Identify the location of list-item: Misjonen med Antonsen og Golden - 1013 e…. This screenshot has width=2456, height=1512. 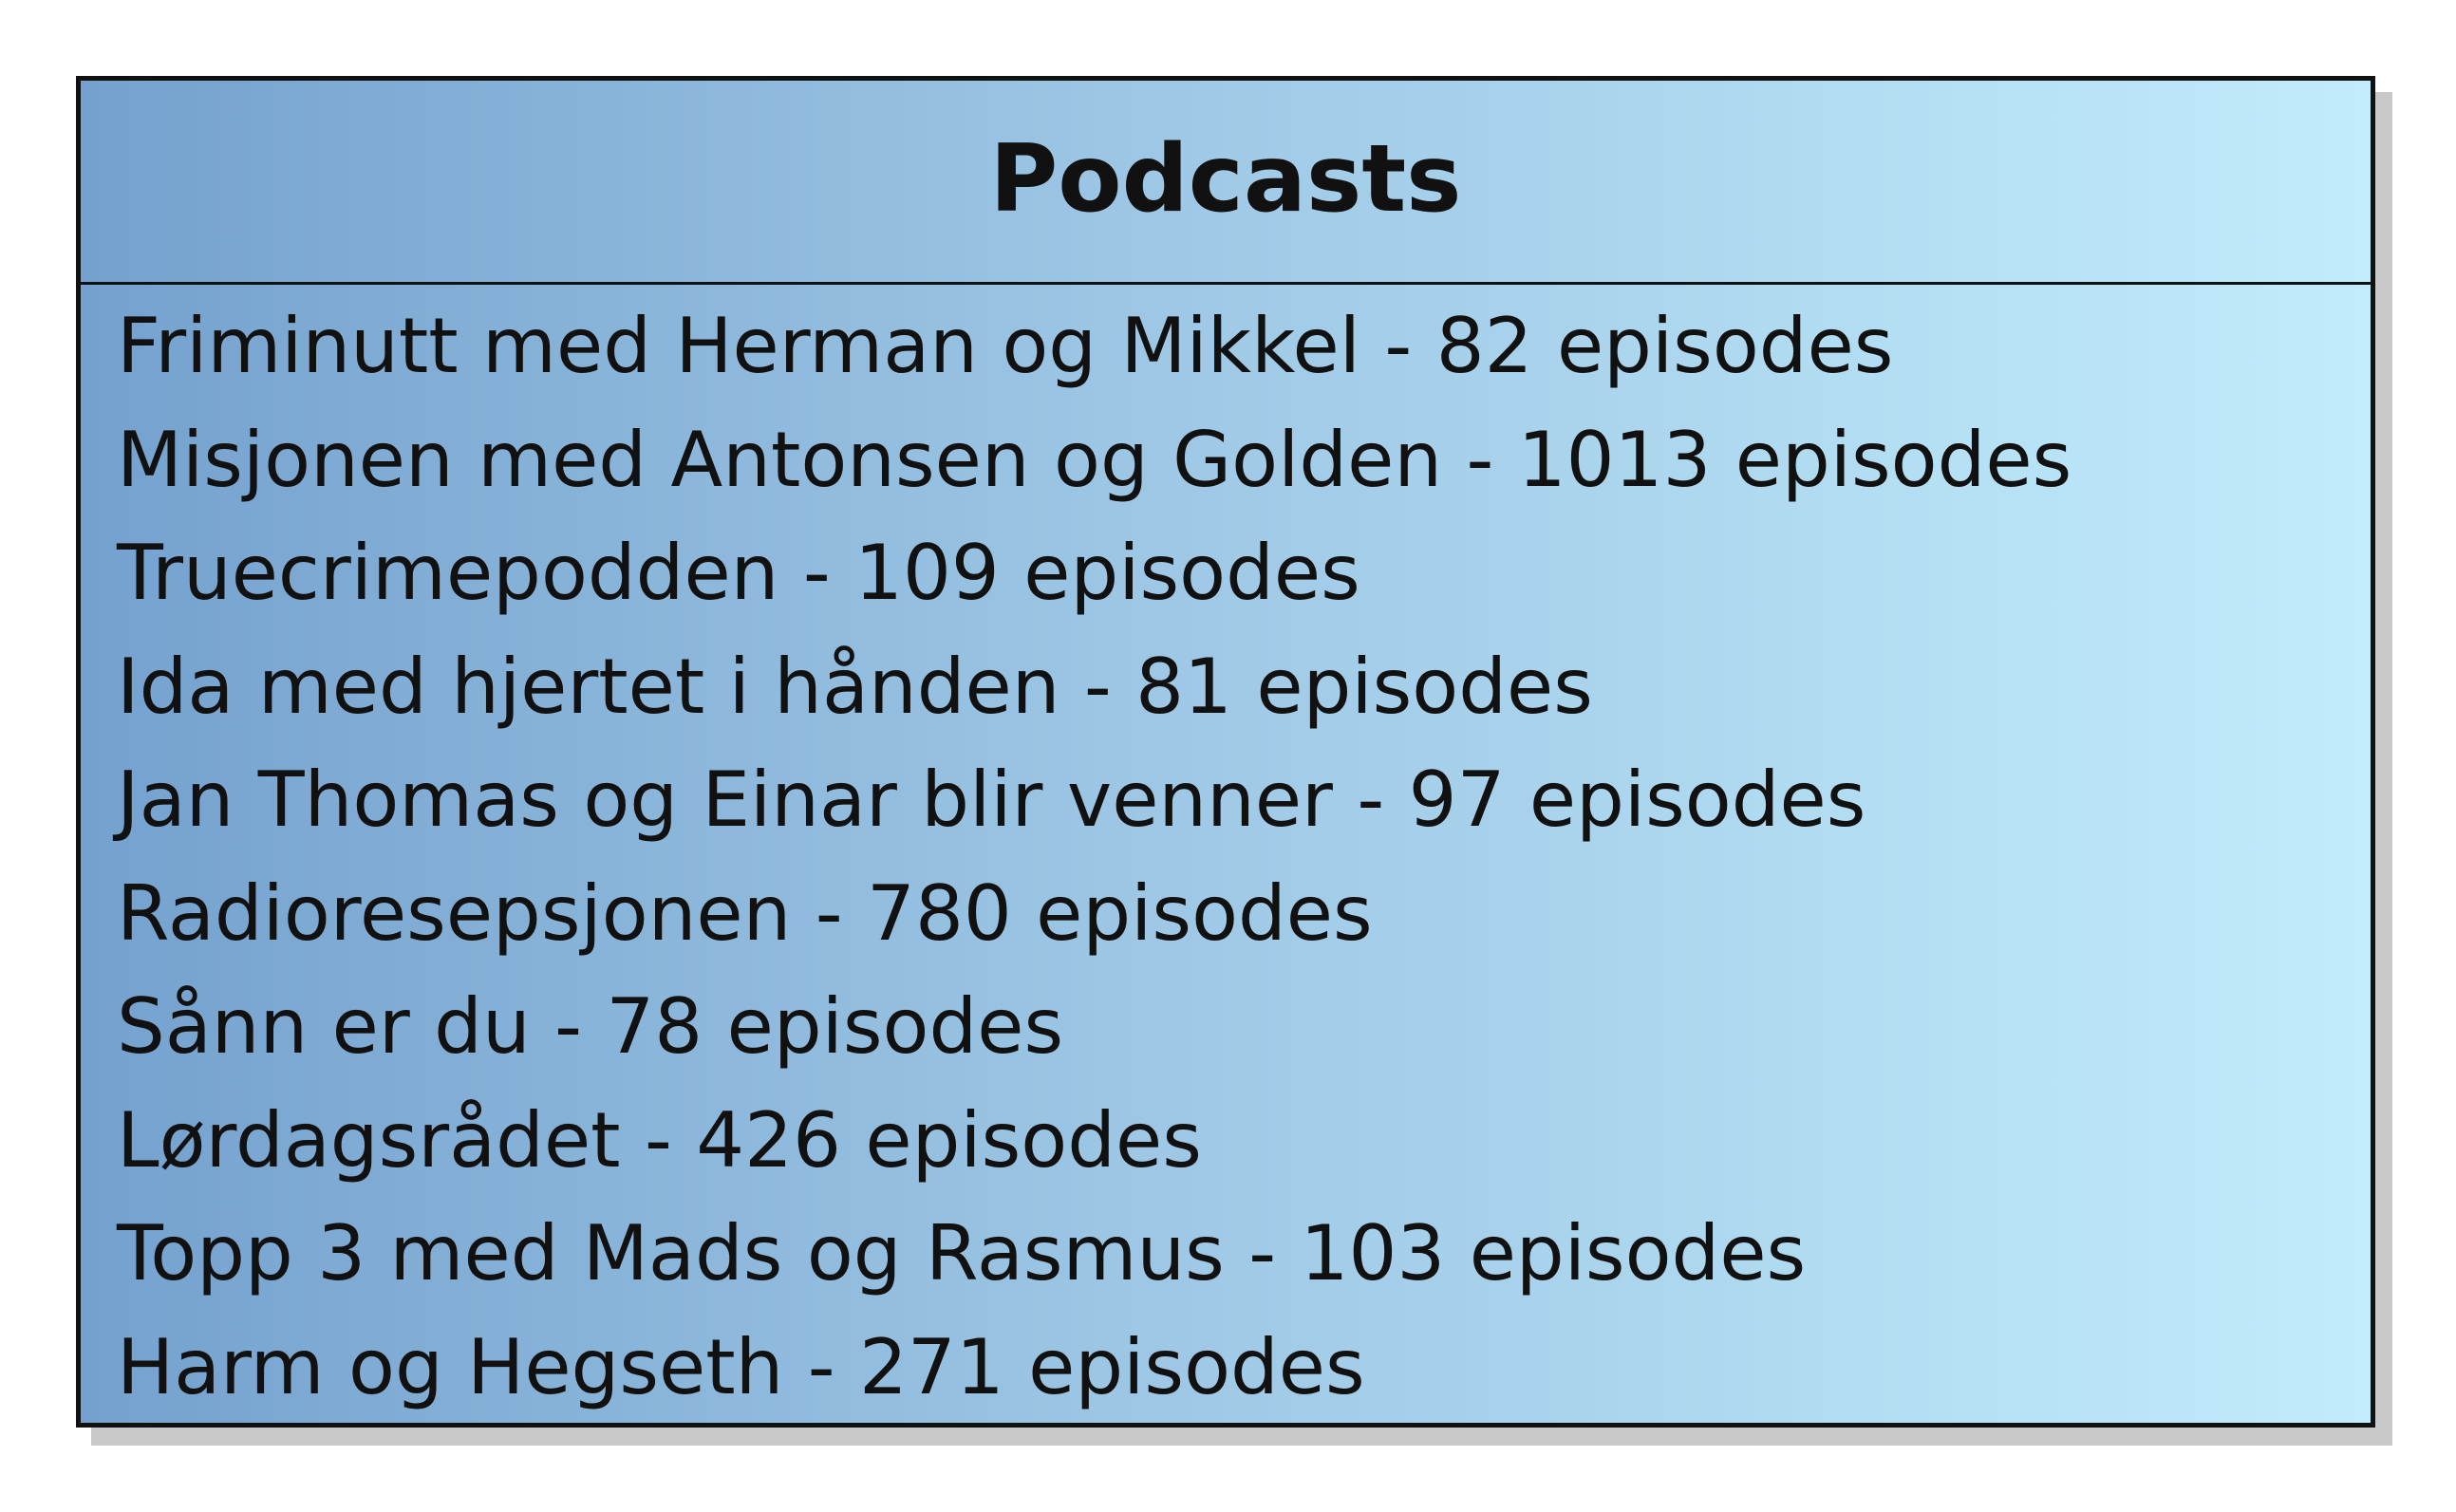
(1094, 459).